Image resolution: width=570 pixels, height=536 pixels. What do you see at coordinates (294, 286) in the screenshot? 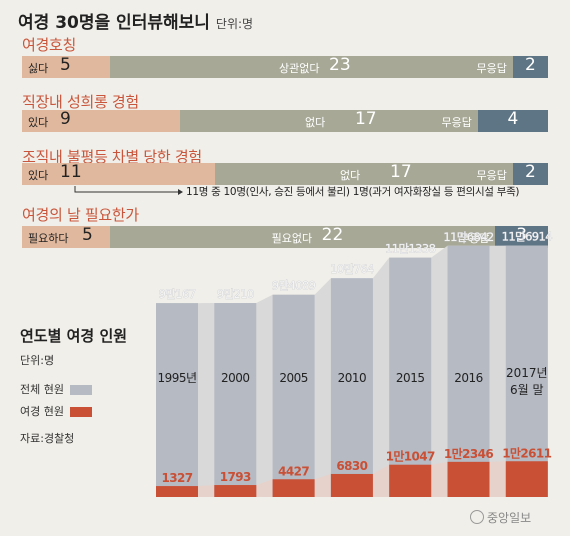
I see `total-value-label: 9만4089` at bounding box center [294, 286].